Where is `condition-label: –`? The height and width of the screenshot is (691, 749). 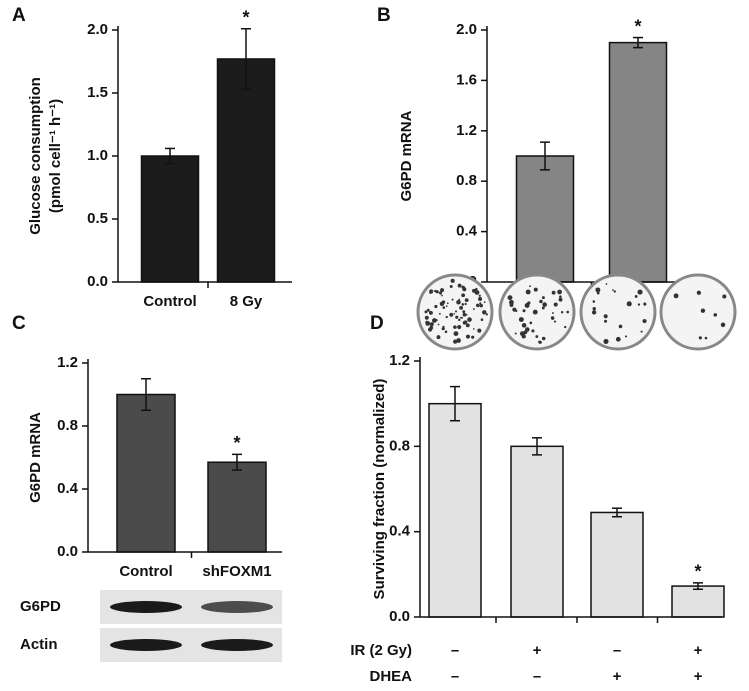 condition-label: – is located at coordinates (455, 650).